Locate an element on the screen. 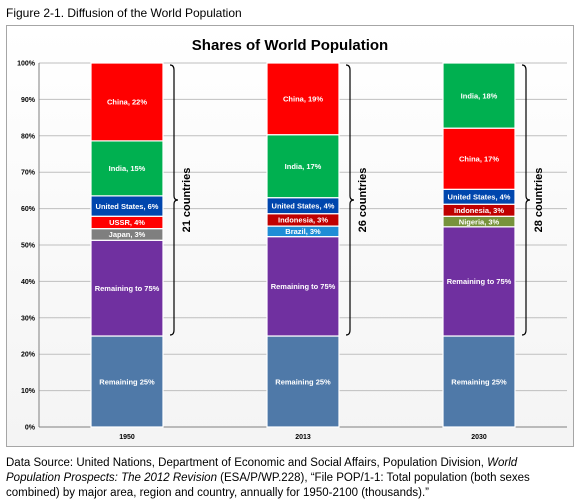 The image size is (580, 503). x-tick-label: 1950 is located at coordinates (127, 437).